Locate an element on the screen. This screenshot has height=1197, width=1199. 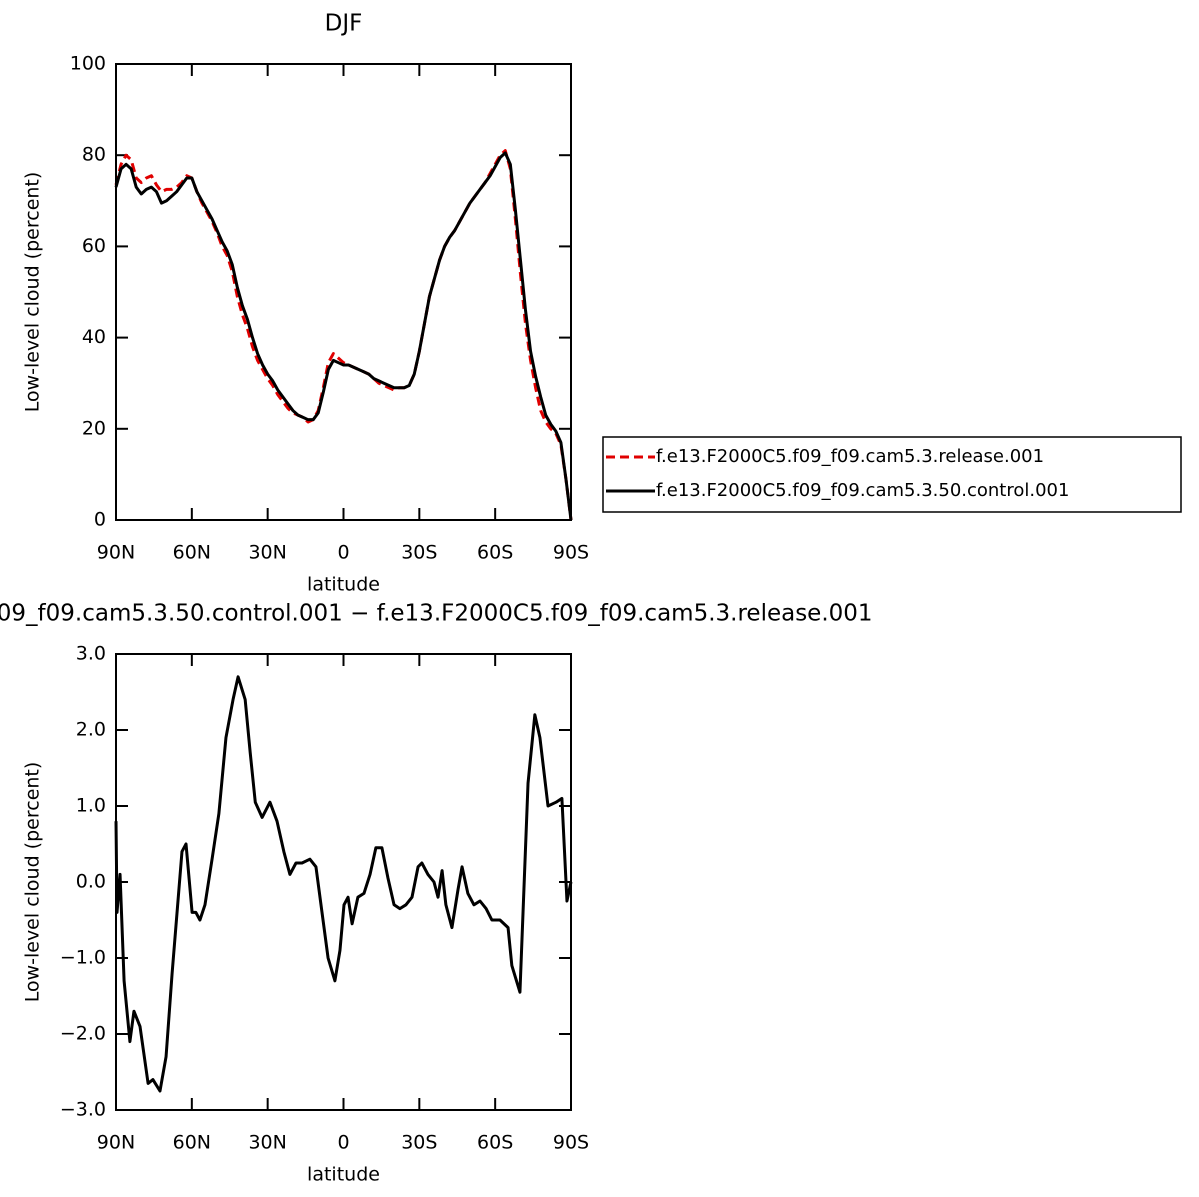
legend-box is located at coordinates (892, 474).